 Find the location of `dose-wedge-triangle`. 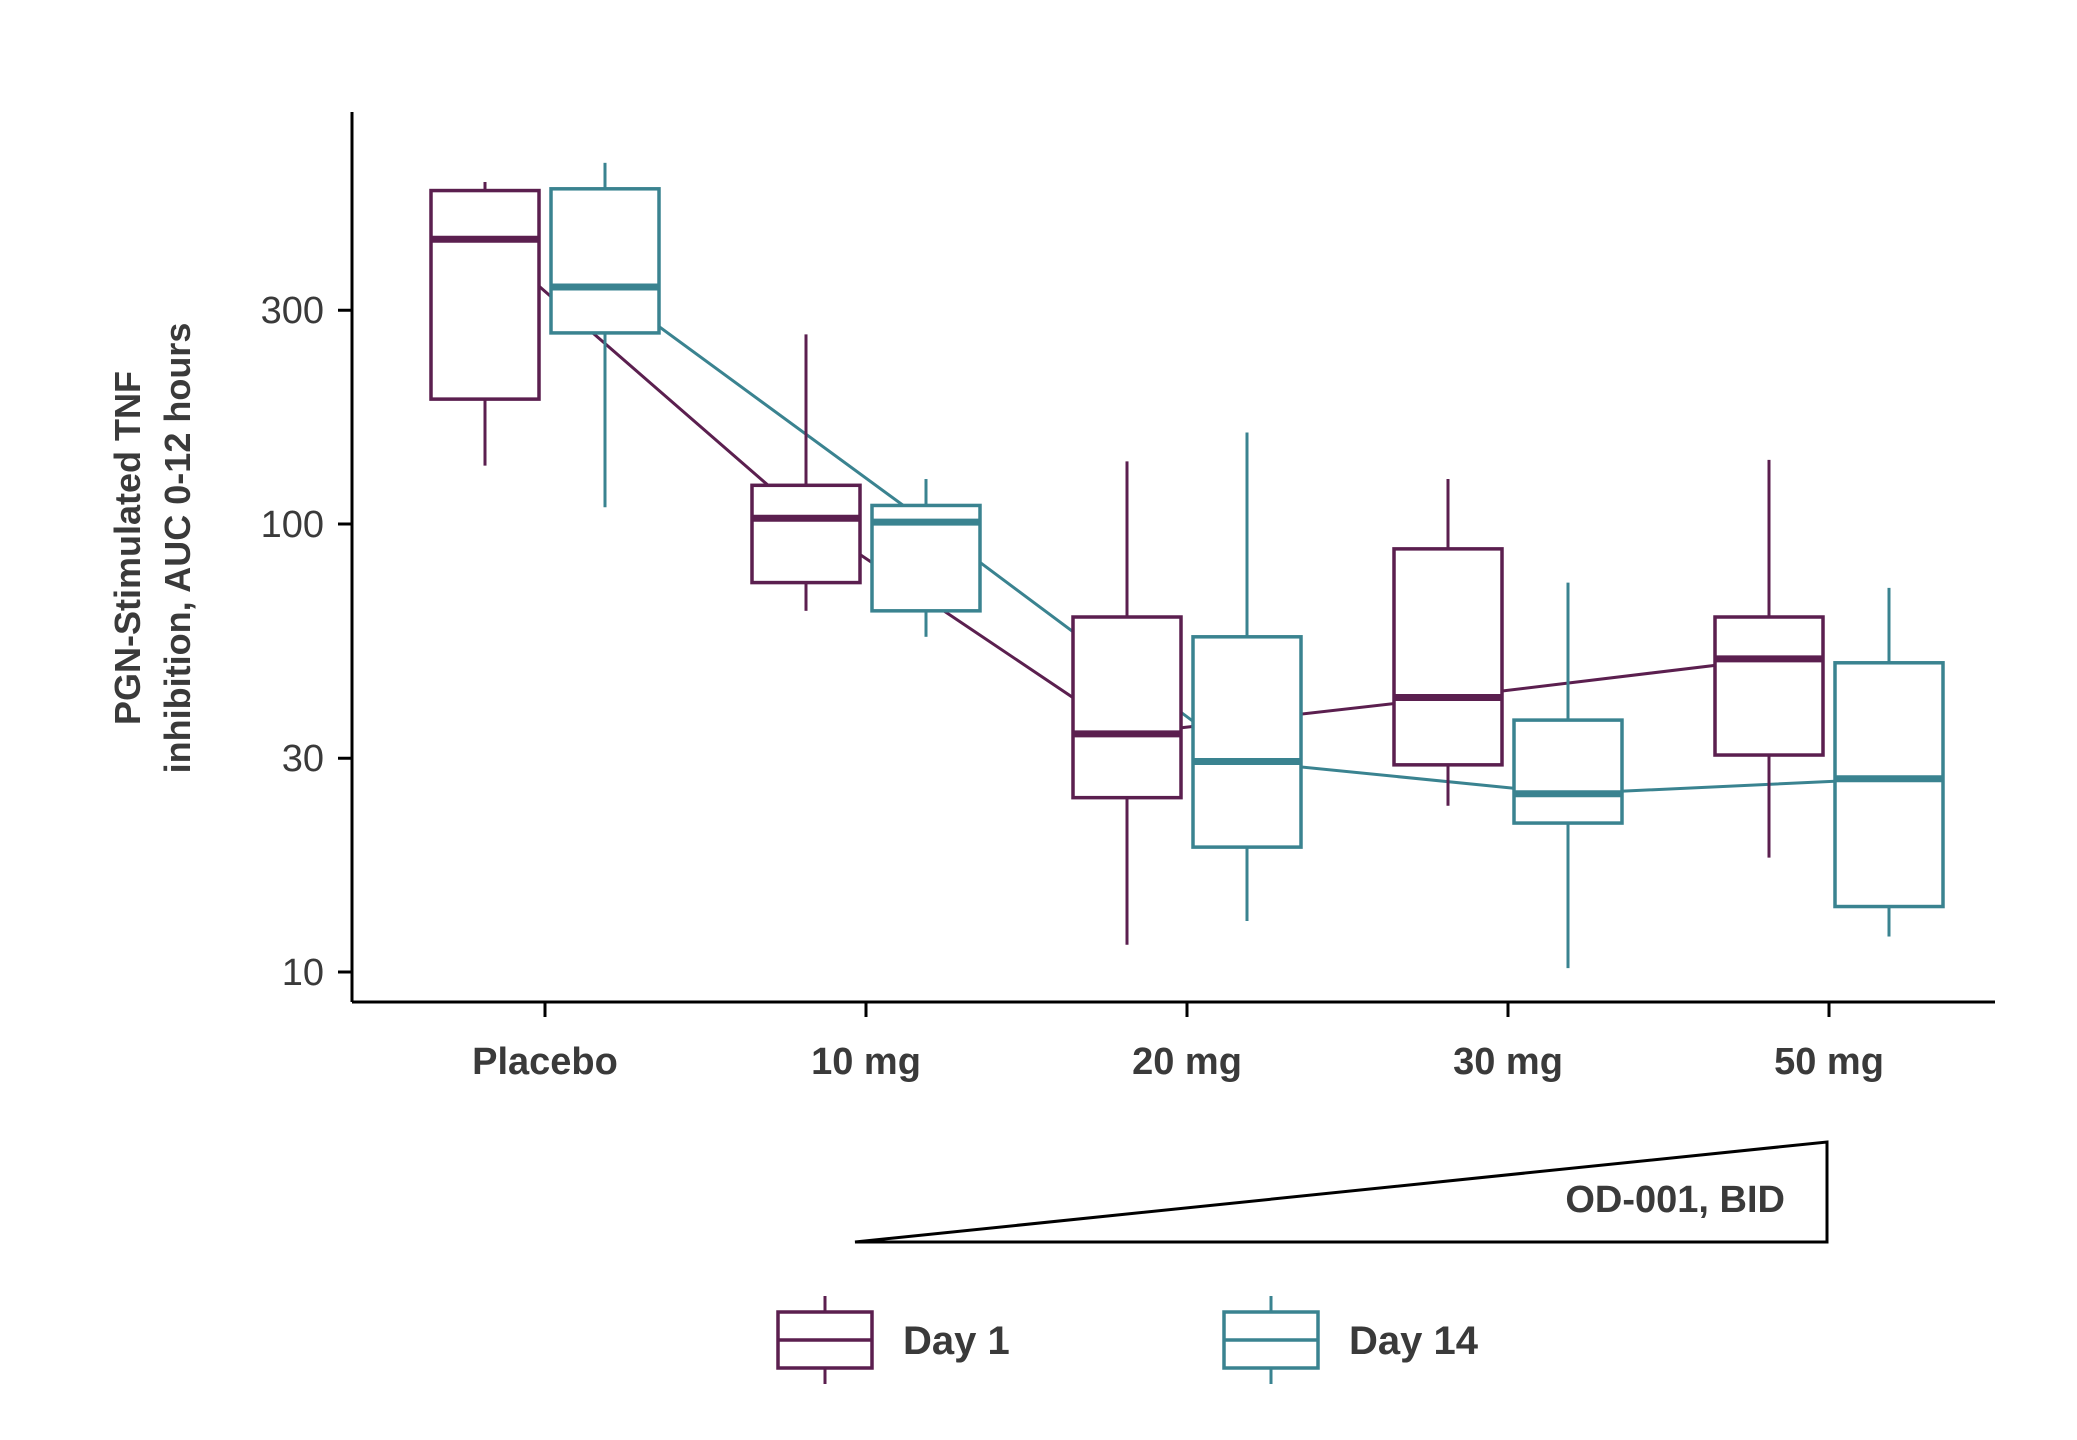

dose-wedge-triangle is located at coordinates (1341, 1192).